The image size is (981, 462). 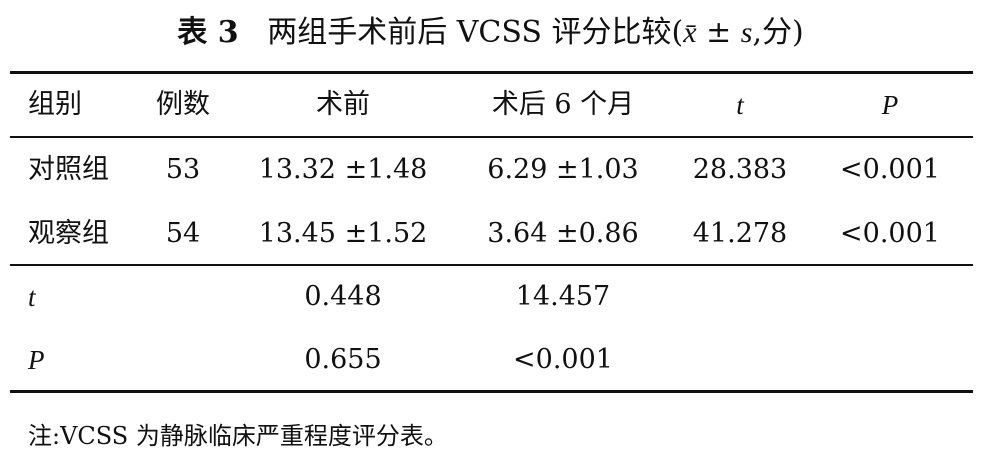 What do you see at coordinates (740, 169) in the screenshot?
I see `table-cell: 28.383` at bounding box center [740, 169].